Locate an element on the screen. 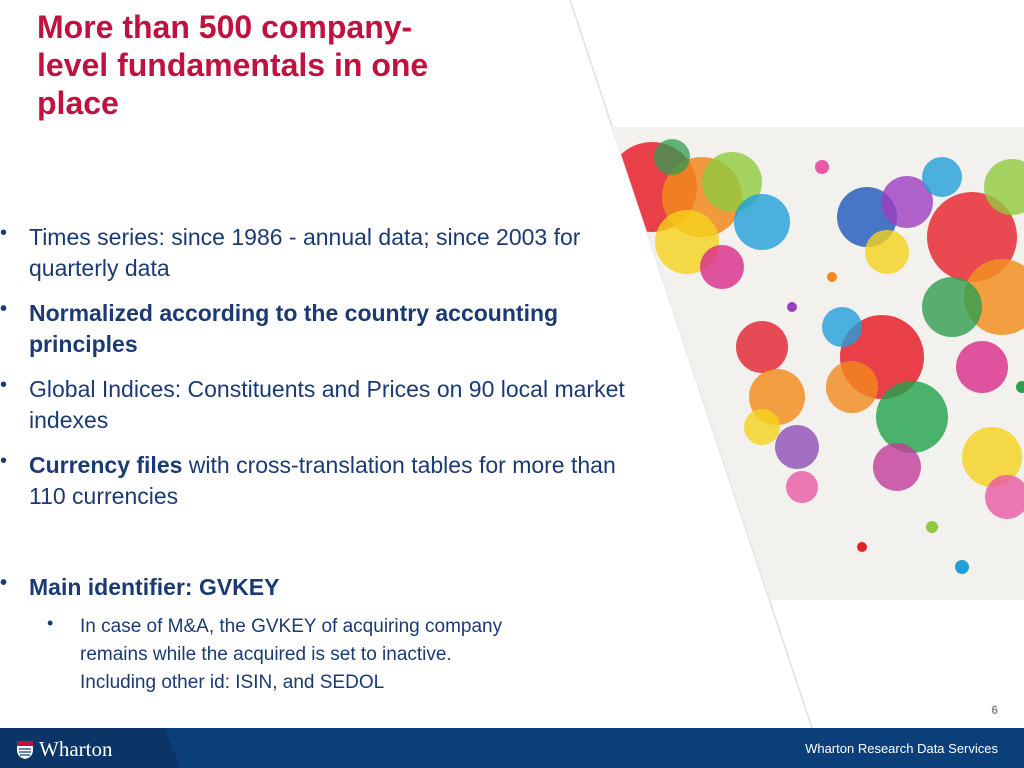 This screenshot has width=1024, height=768. organization-name: Wharton Research Data Services is located at coordinates (901, 748).